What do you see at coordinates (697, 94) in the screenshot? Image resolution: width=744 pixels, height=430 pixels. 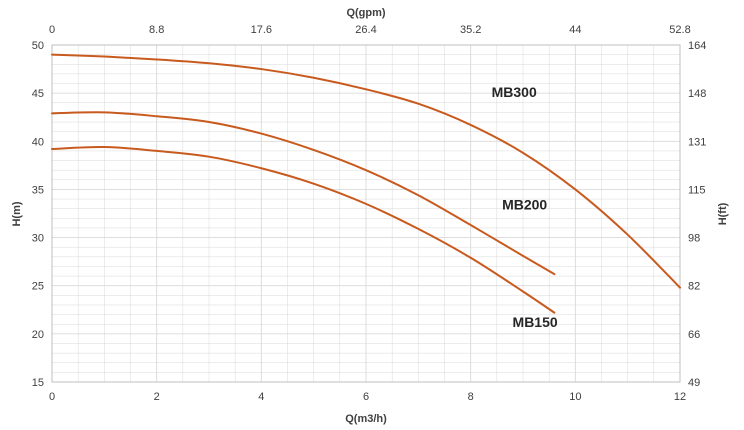 I see `y2-tick-label: 148` at bounding box center [697, 94].